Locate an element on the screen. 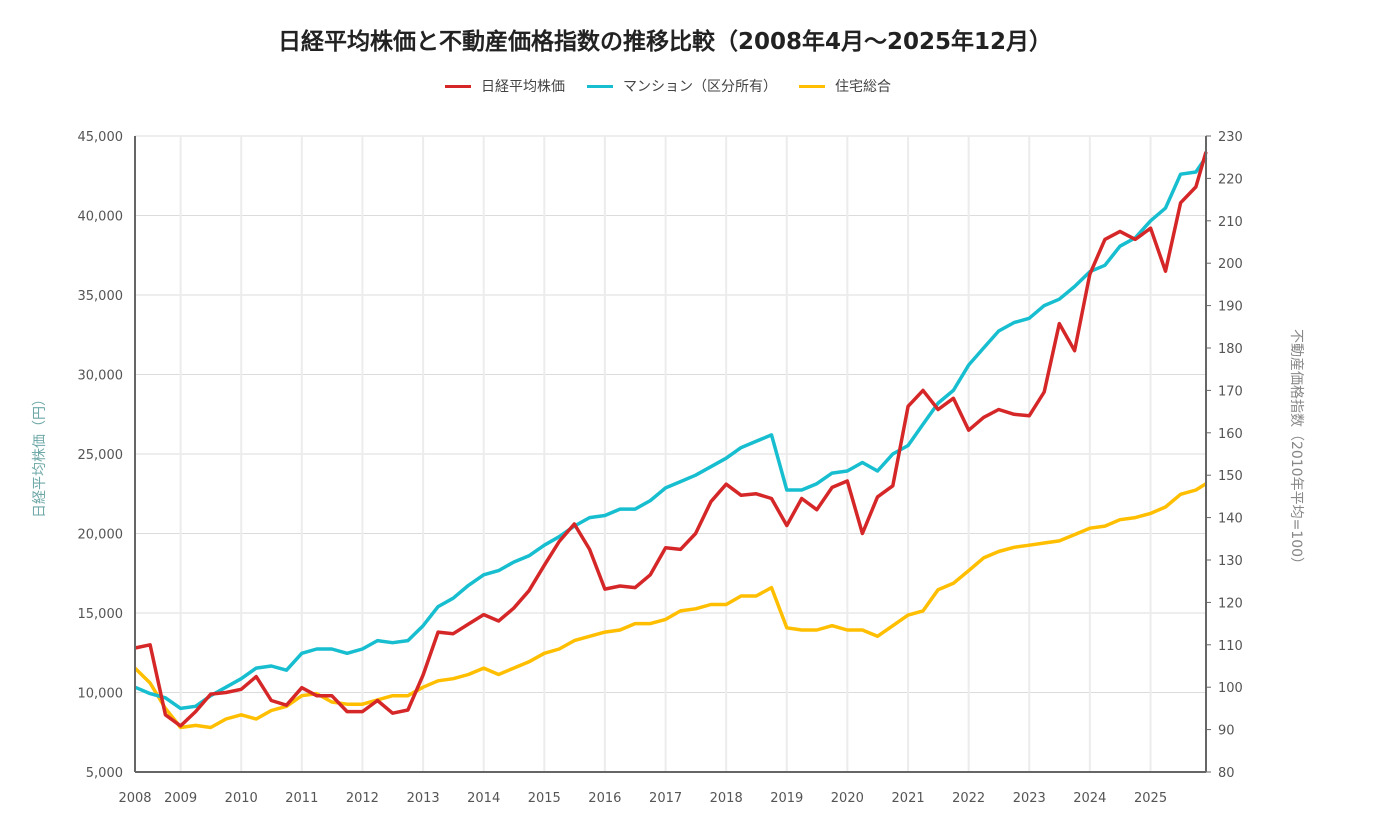 The height and width of the screenshot is (820, 1392). x-tick: 2022 is located at coordinates (968, 798).